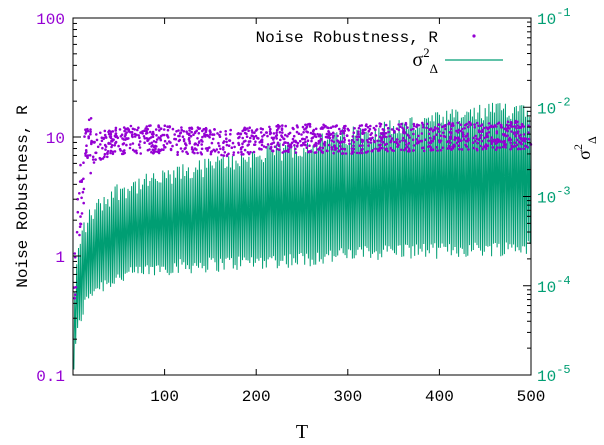  Describe the element at coordinates (554, 285) in the screenshot. I see `right-tick-label: 10⁻⁴` at that location.